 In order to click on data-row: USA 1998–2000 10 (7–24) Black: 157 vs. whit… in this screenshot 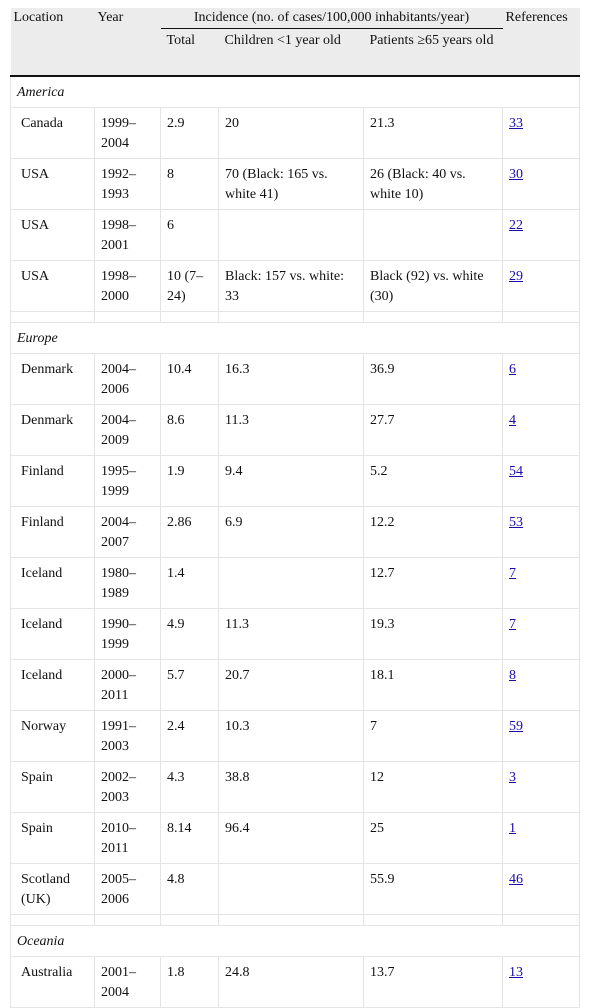, I will do `click(295, 286)`.